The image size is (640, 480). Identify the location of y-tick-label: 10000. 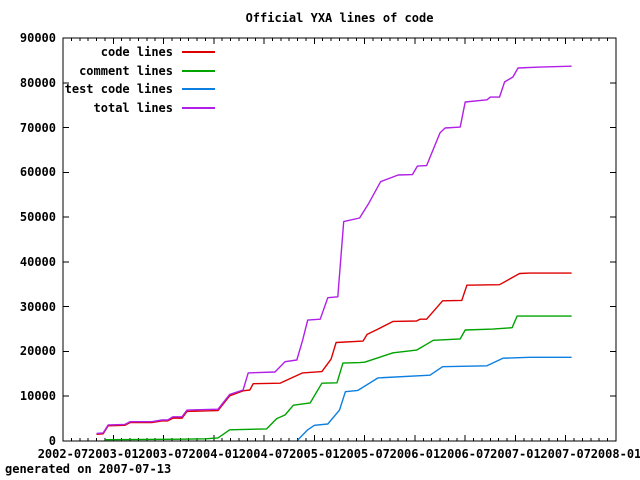
(37, 396).